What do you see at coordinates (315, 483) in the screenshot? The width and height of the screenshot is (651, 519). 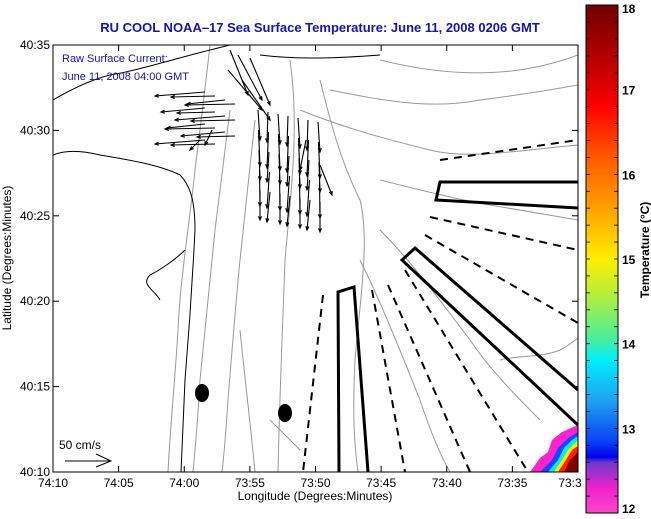 I see `x-tick-label: 73:50` at bounding box center [315, 483].